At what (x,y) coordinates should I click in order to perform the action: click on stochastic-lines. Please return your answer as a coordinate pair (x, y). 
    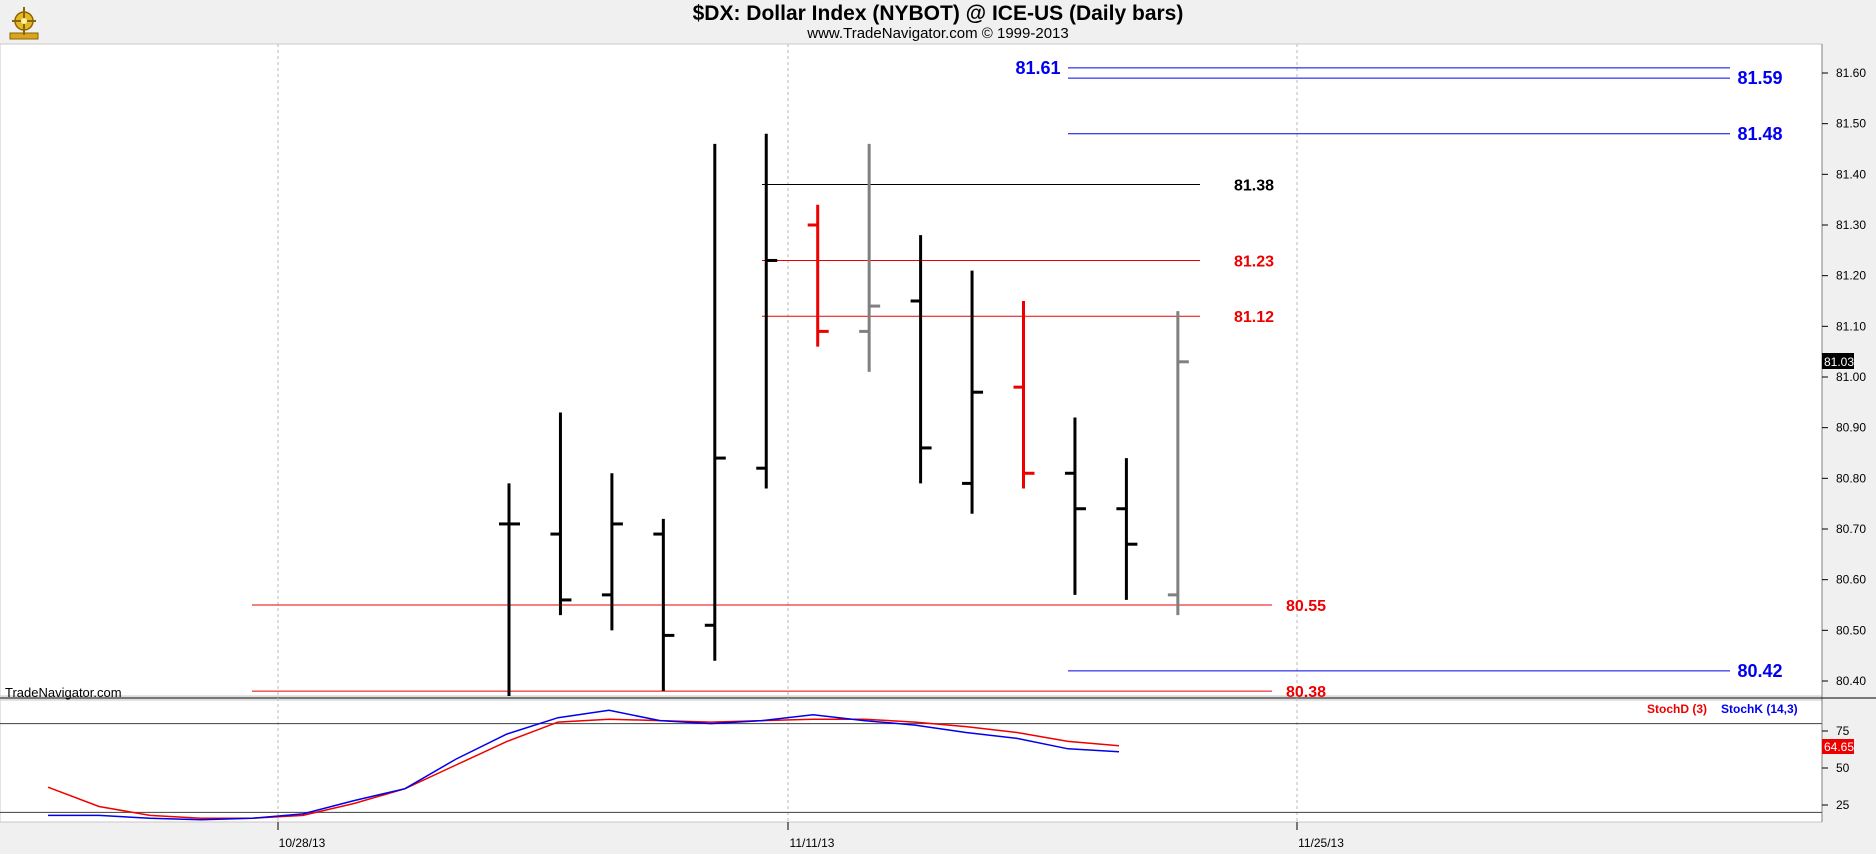
    Looking at the image, I should click on (583, 765).